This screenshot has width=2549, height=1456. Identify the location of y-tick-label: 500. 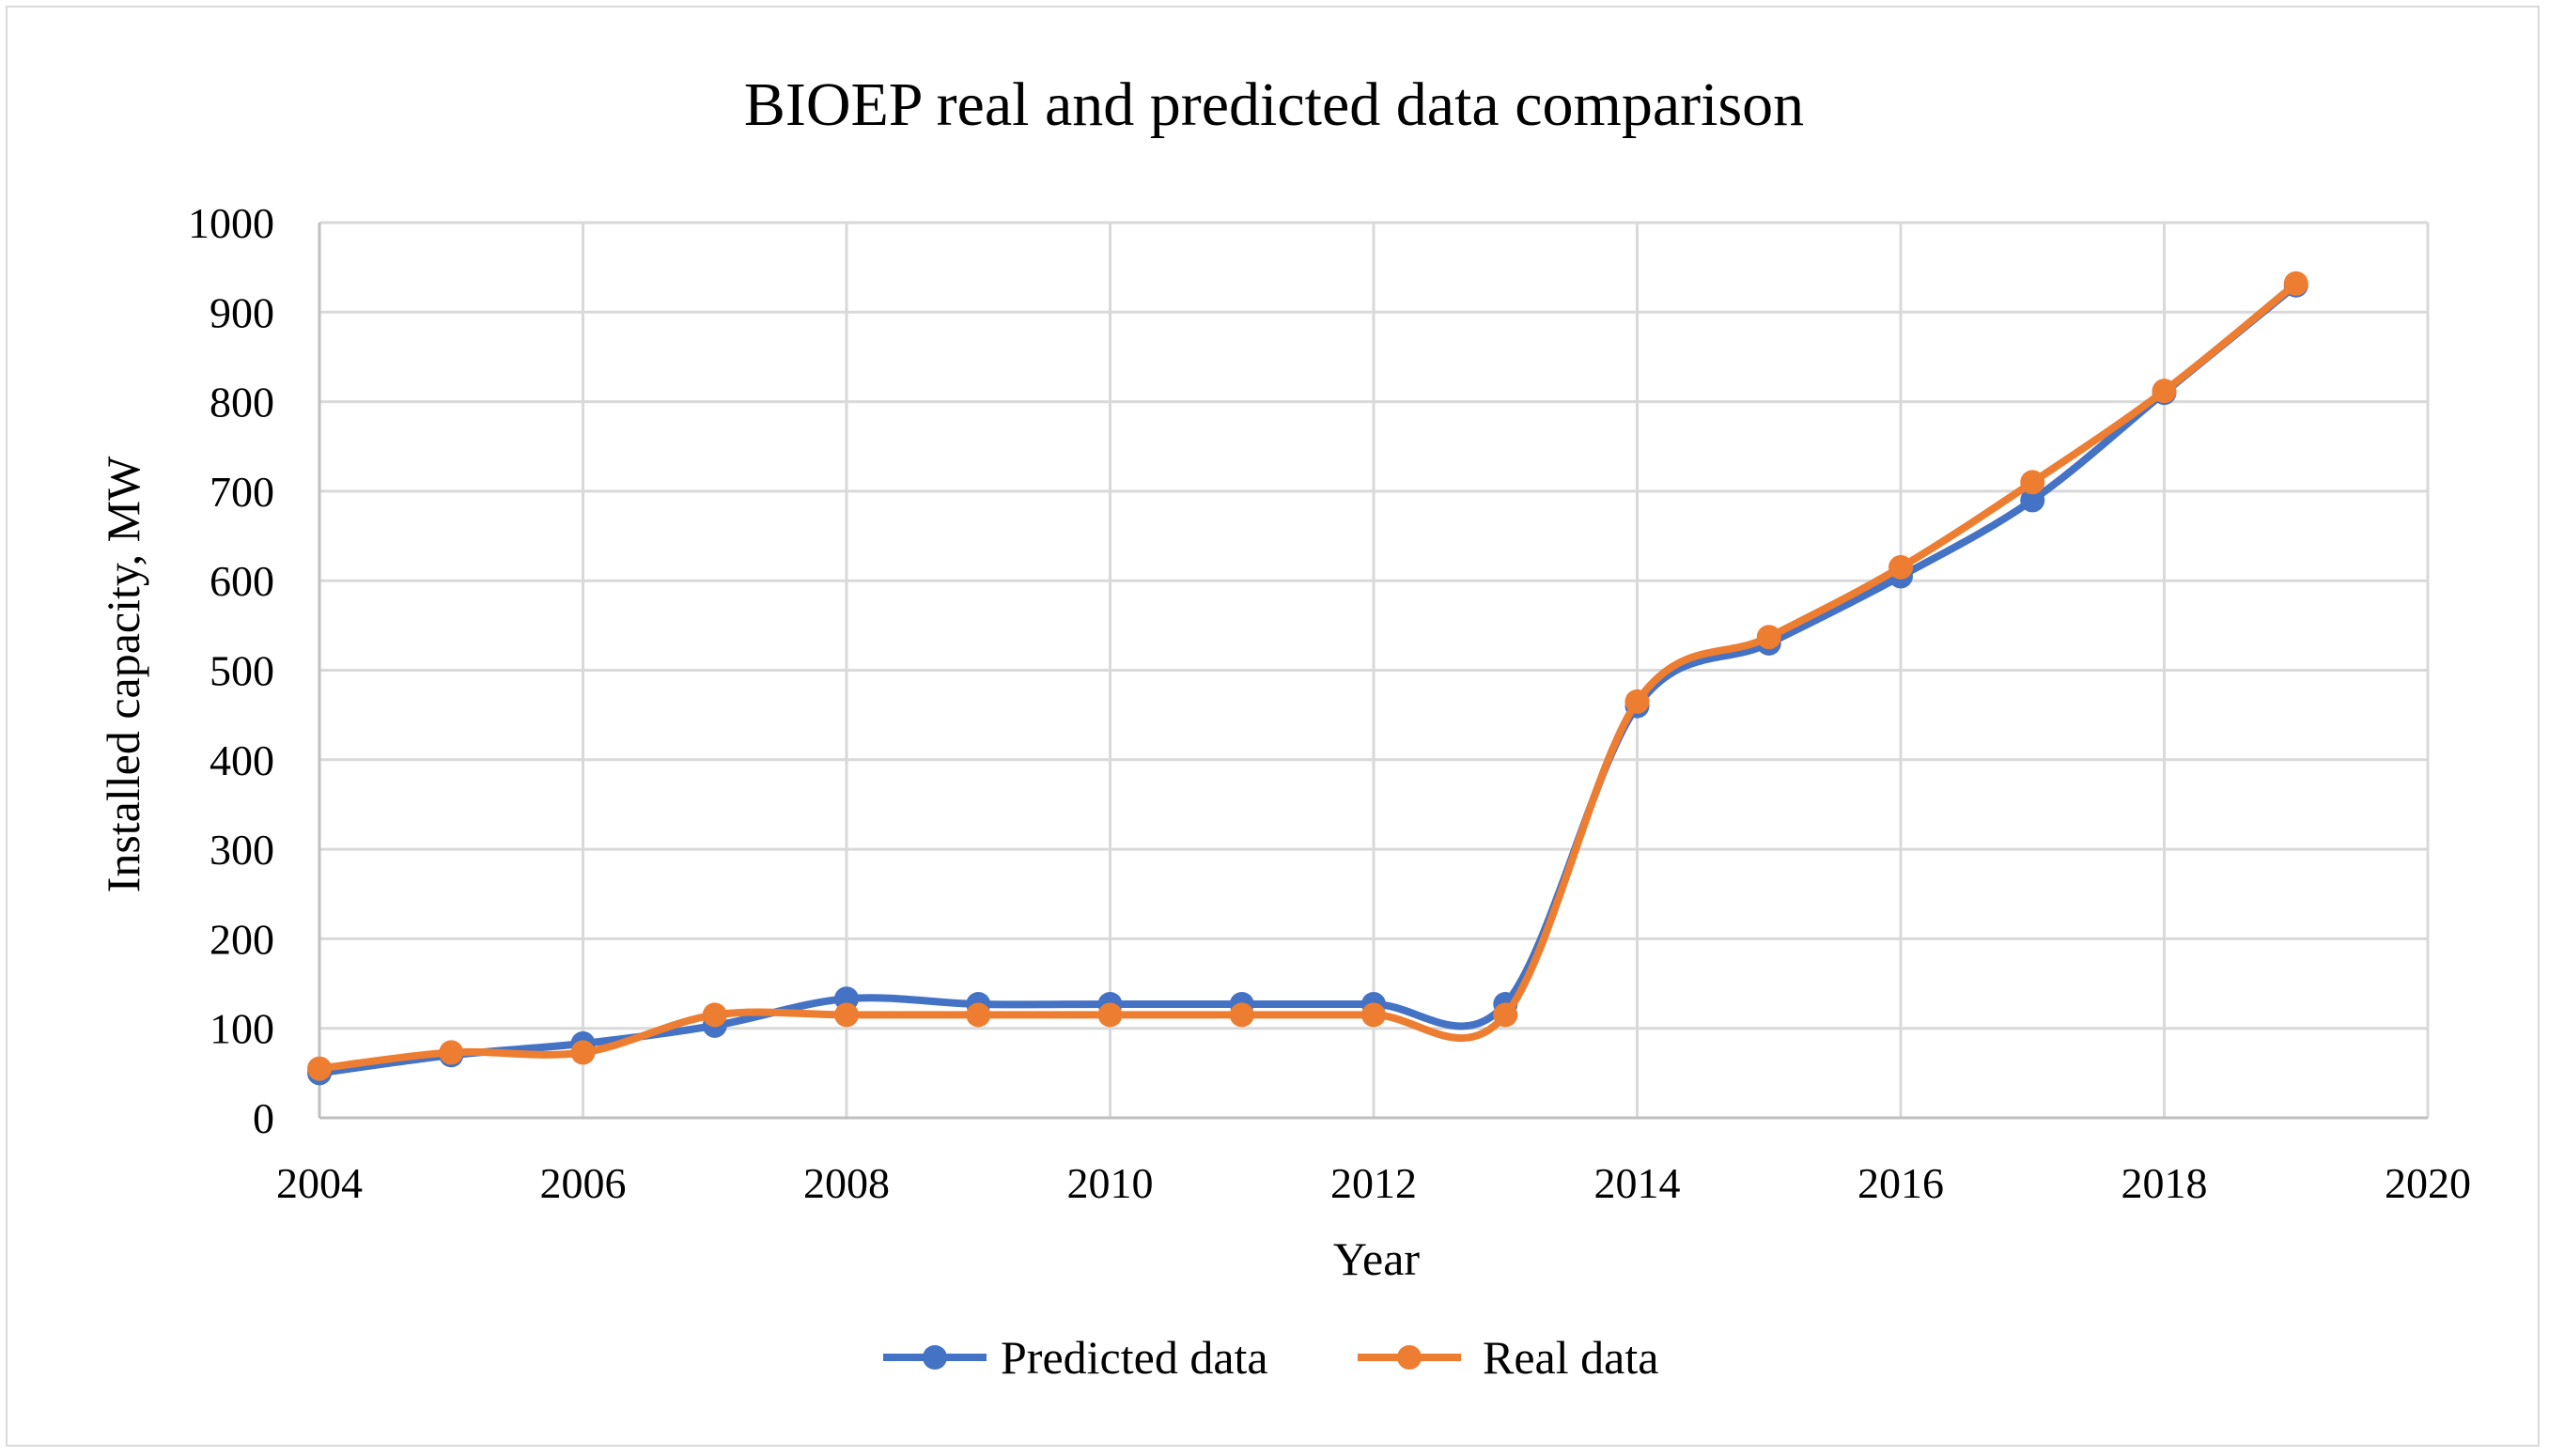
(242, 671).